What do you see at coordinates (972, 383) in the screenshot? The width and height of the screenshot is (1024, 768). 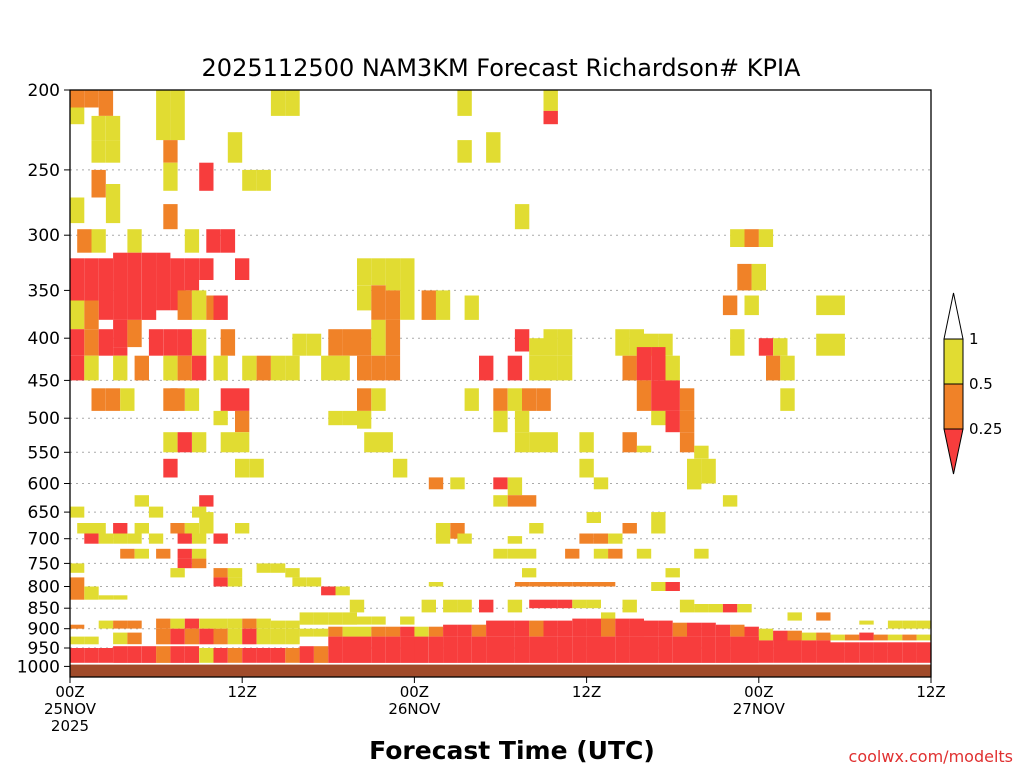 I see `legend: 1 0.5 0.25` at bounding box center [972, 383].